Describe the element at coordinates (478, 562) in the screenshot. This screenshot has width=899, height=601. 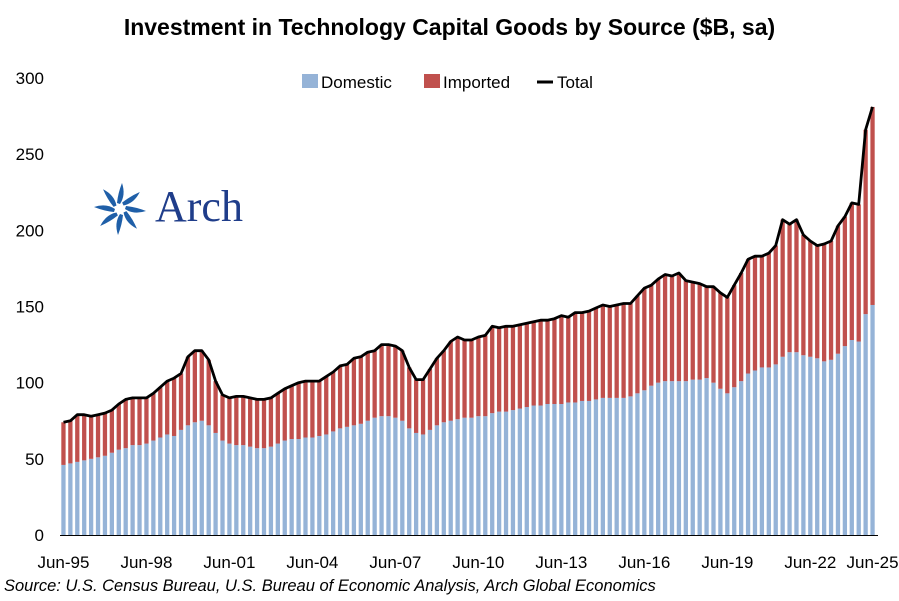
I see `x-tick-label: Jun-10` at that location.